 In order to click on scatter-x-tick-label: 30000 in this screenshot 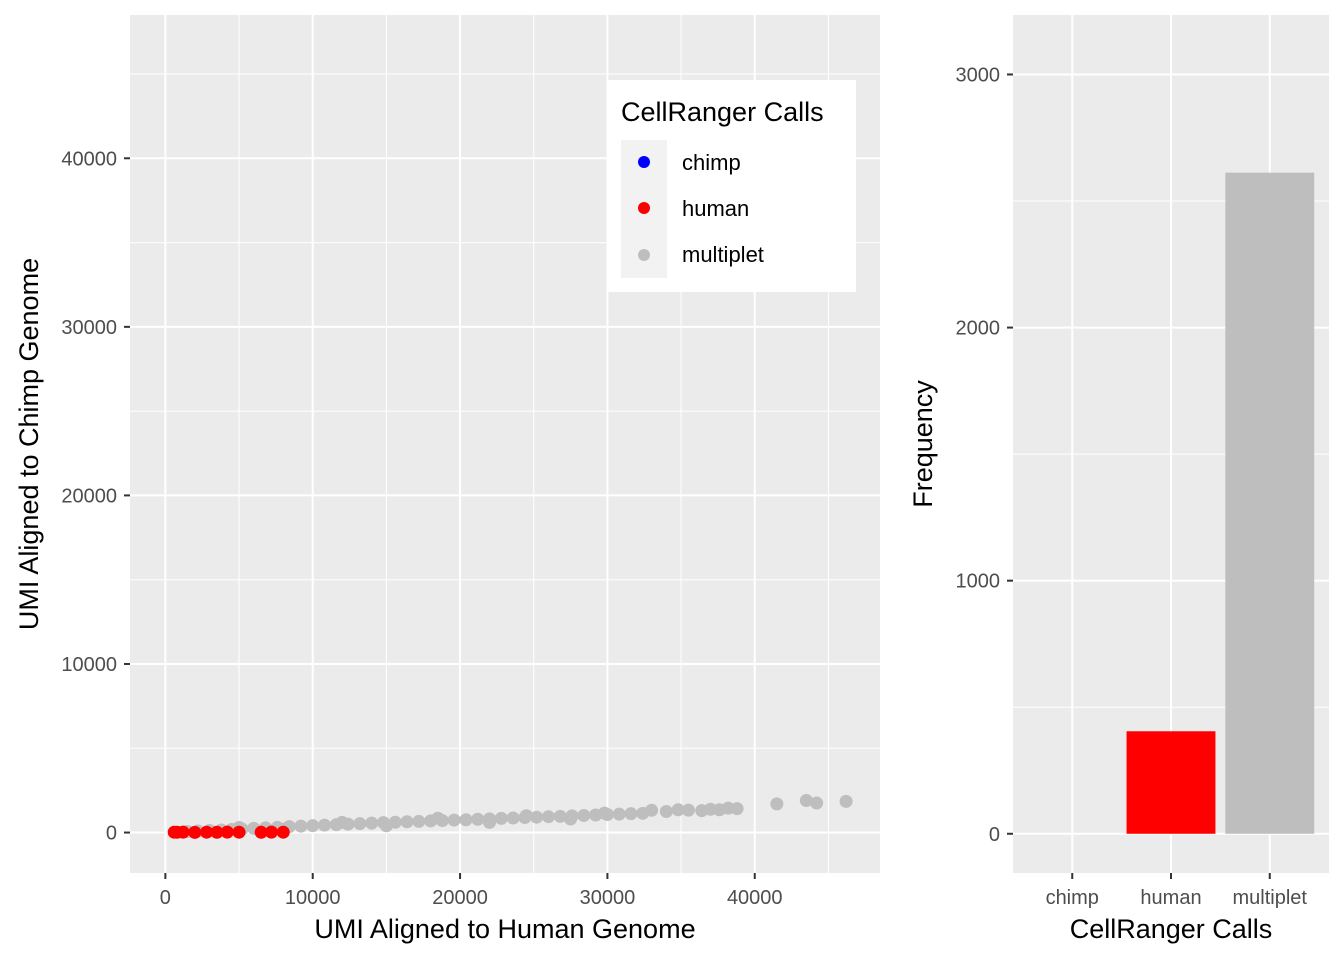, I will do `click(608, 898)`.